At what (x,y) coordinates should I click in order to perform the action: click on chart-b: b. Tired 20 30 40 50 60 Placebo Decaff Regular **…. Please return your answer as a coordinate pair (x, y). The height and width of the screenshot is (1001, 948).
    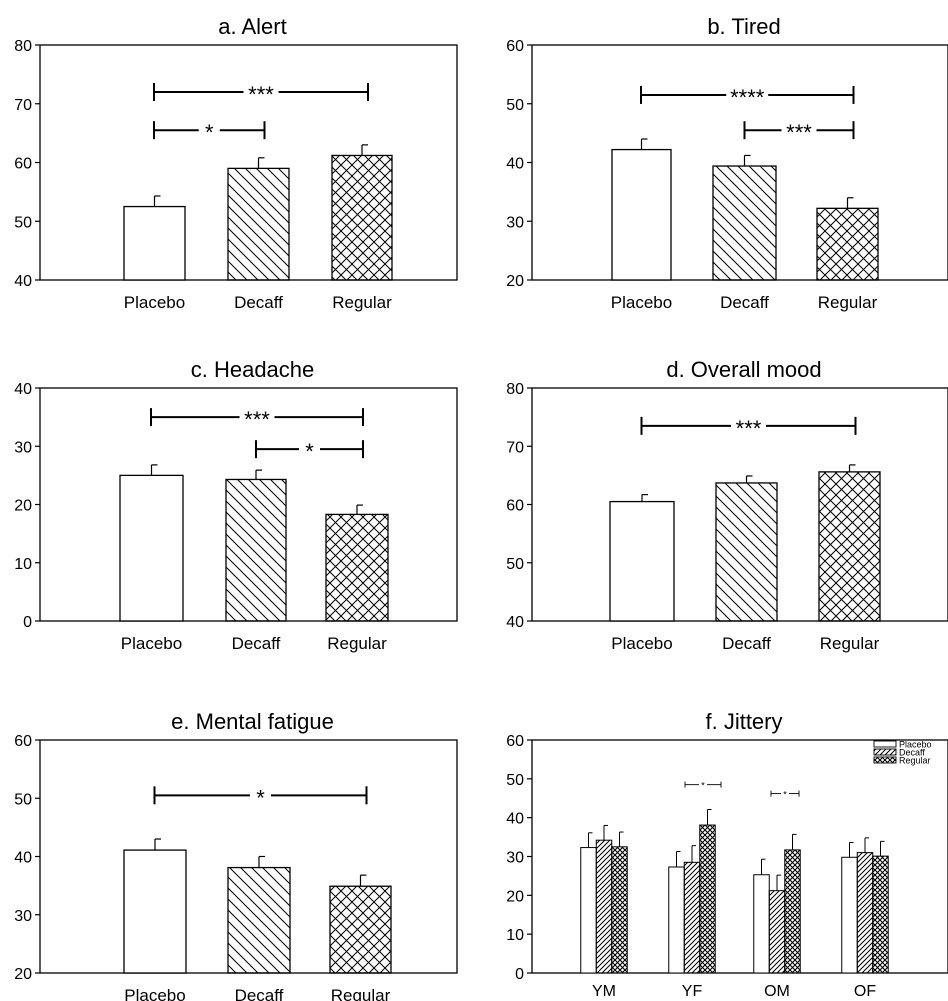
    Looking at the image, I should click on (727, 163).